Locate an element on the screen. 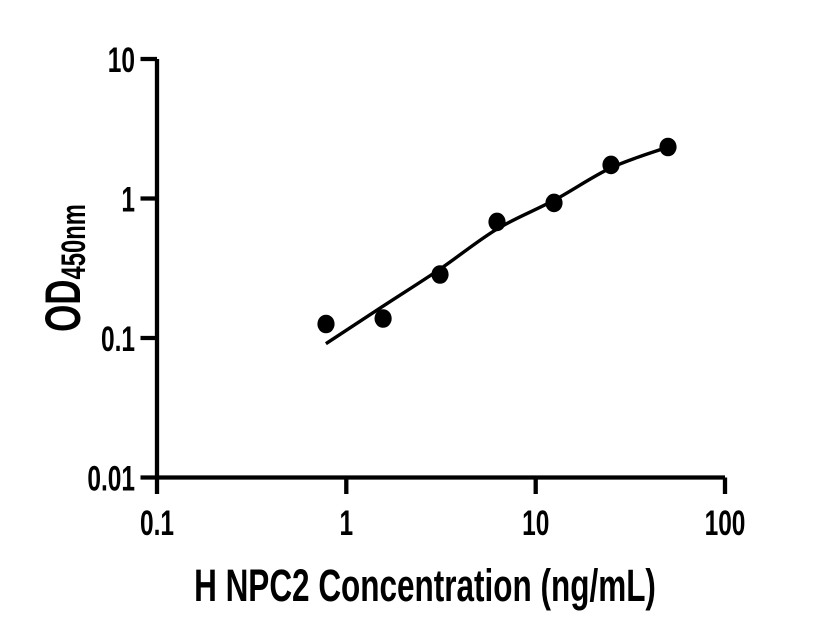 The image size is (816, 640). x-tick-label-0.1: 0.1 is located at coordinates (157, 524).